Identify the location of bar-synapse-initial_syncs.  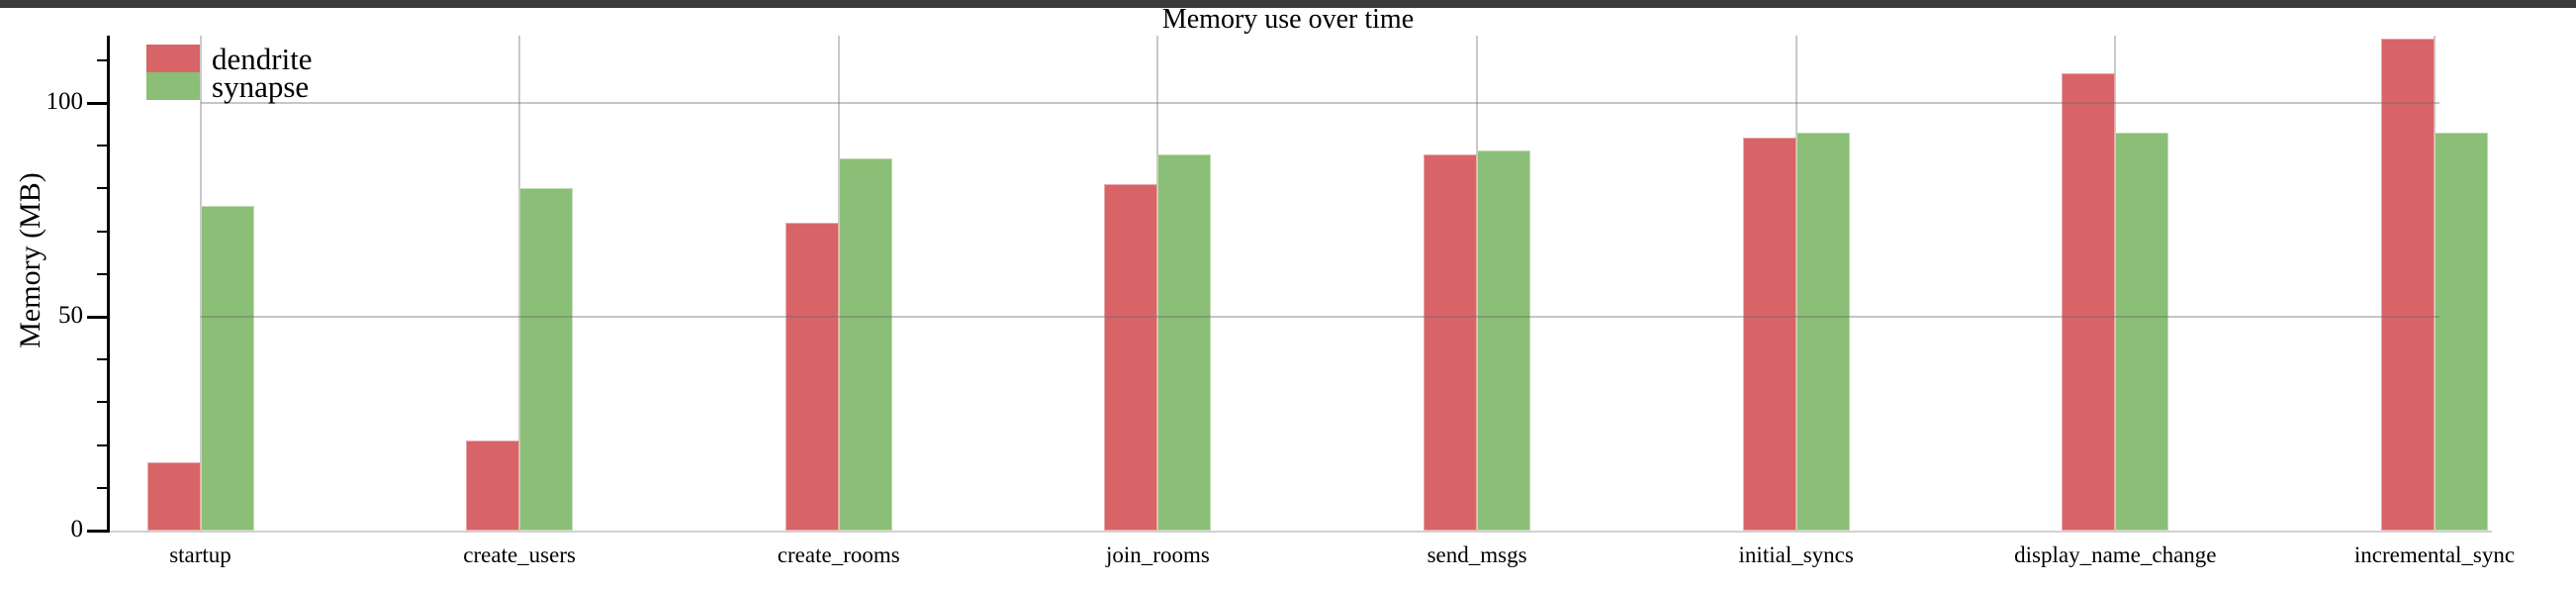
(1822, 332).